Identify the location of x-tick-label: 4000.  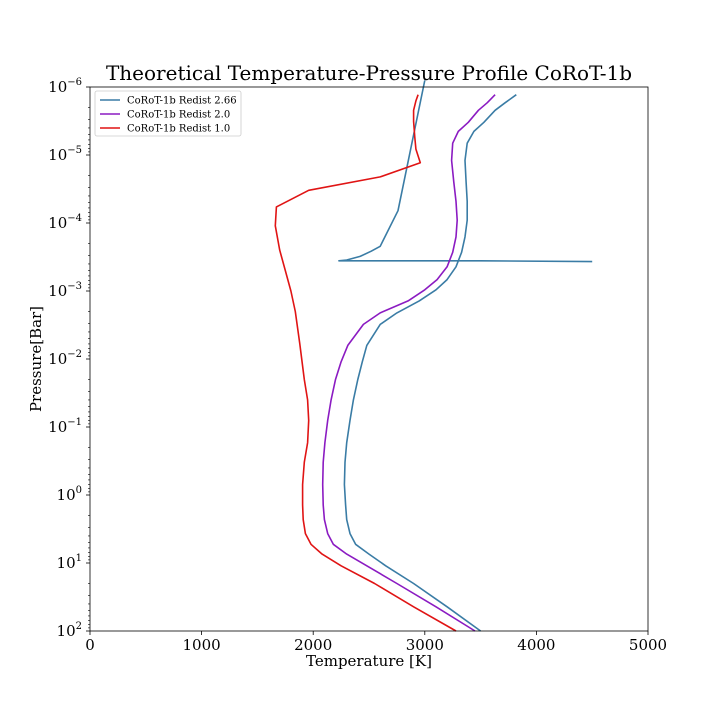
(536, 645).